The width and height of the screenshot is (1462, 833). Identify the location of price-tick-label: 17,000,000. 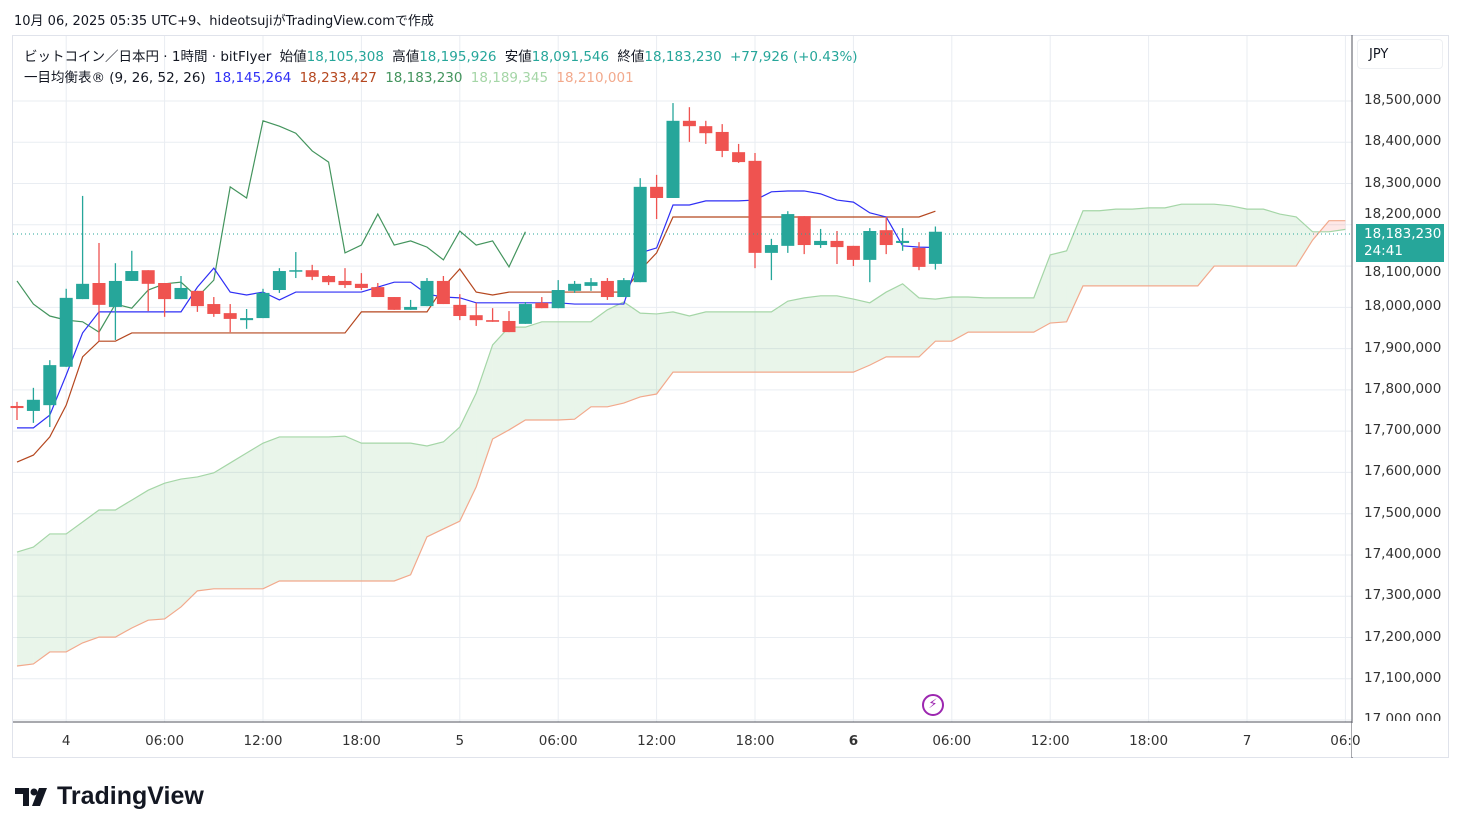
(1403, 716).